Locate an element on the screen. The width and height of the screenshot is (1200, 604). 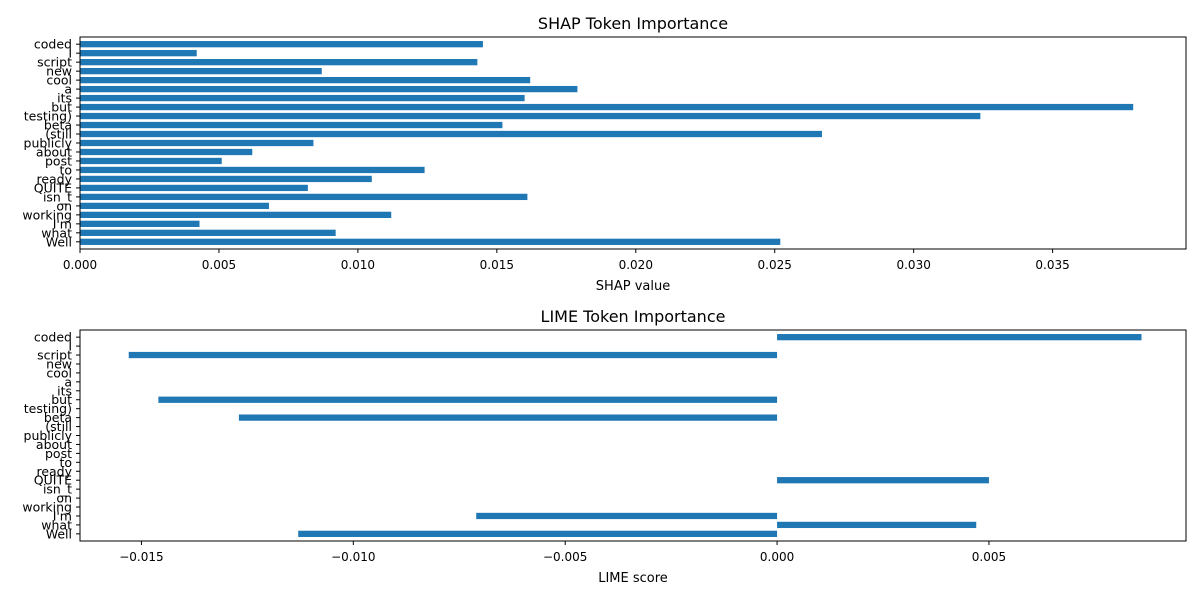
x-axis-label: SHAP value is located at coordinates (633, 286).